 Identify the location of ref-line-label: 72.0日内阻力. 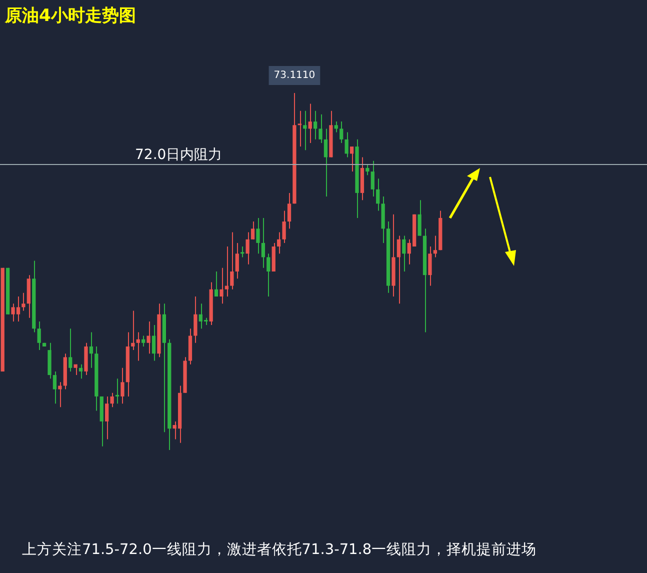
(178, 155).